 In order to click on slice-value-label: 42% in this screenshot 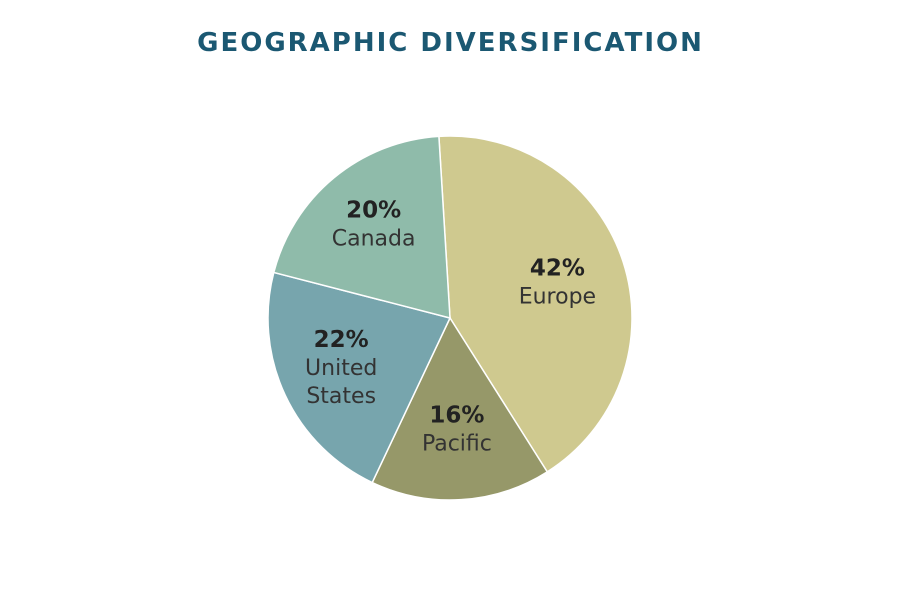, I will do `click(557, 268)`.